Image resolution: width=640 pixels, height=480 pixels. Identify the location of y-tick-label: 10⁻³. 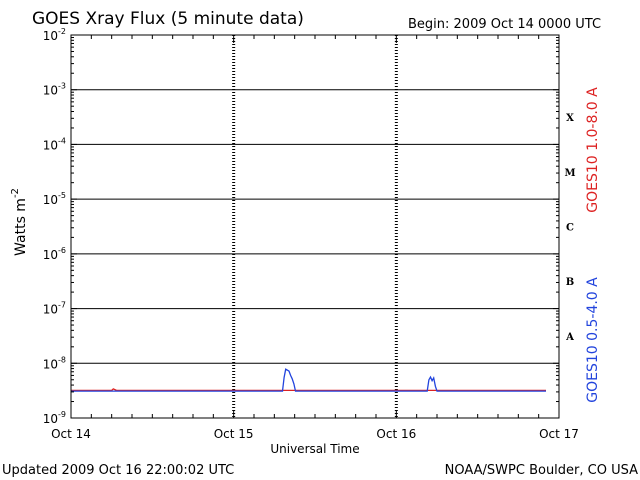
(54, 90).